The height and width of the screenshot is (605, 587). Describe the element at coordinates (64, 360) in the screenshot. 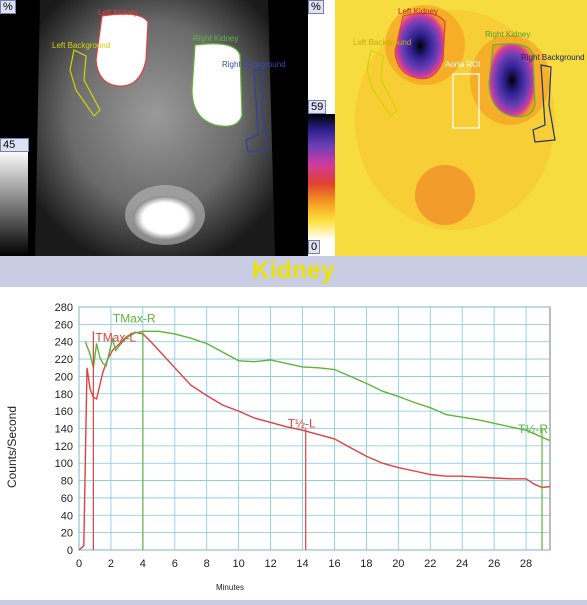

I see `y-tick-label: 220` at that location.